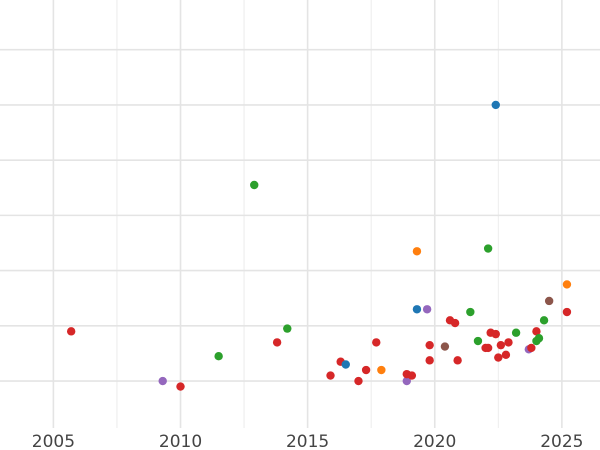 The height and width of the screenshot is (450, 600). I want to click on x-tick-label: 2020, so click(434, 441).